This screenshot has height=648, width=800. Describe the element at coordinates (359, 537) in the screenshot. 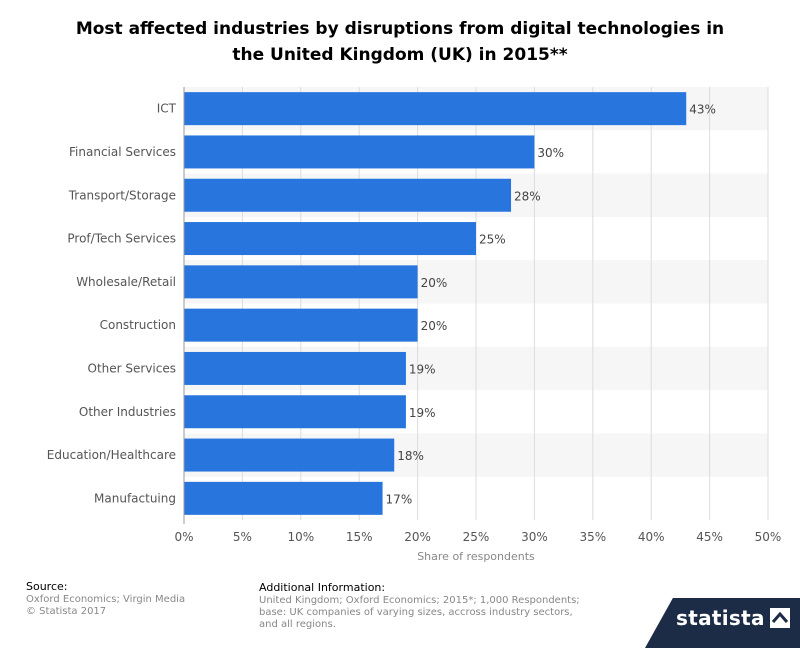

I see `x-tick-label: 15%` at that location.